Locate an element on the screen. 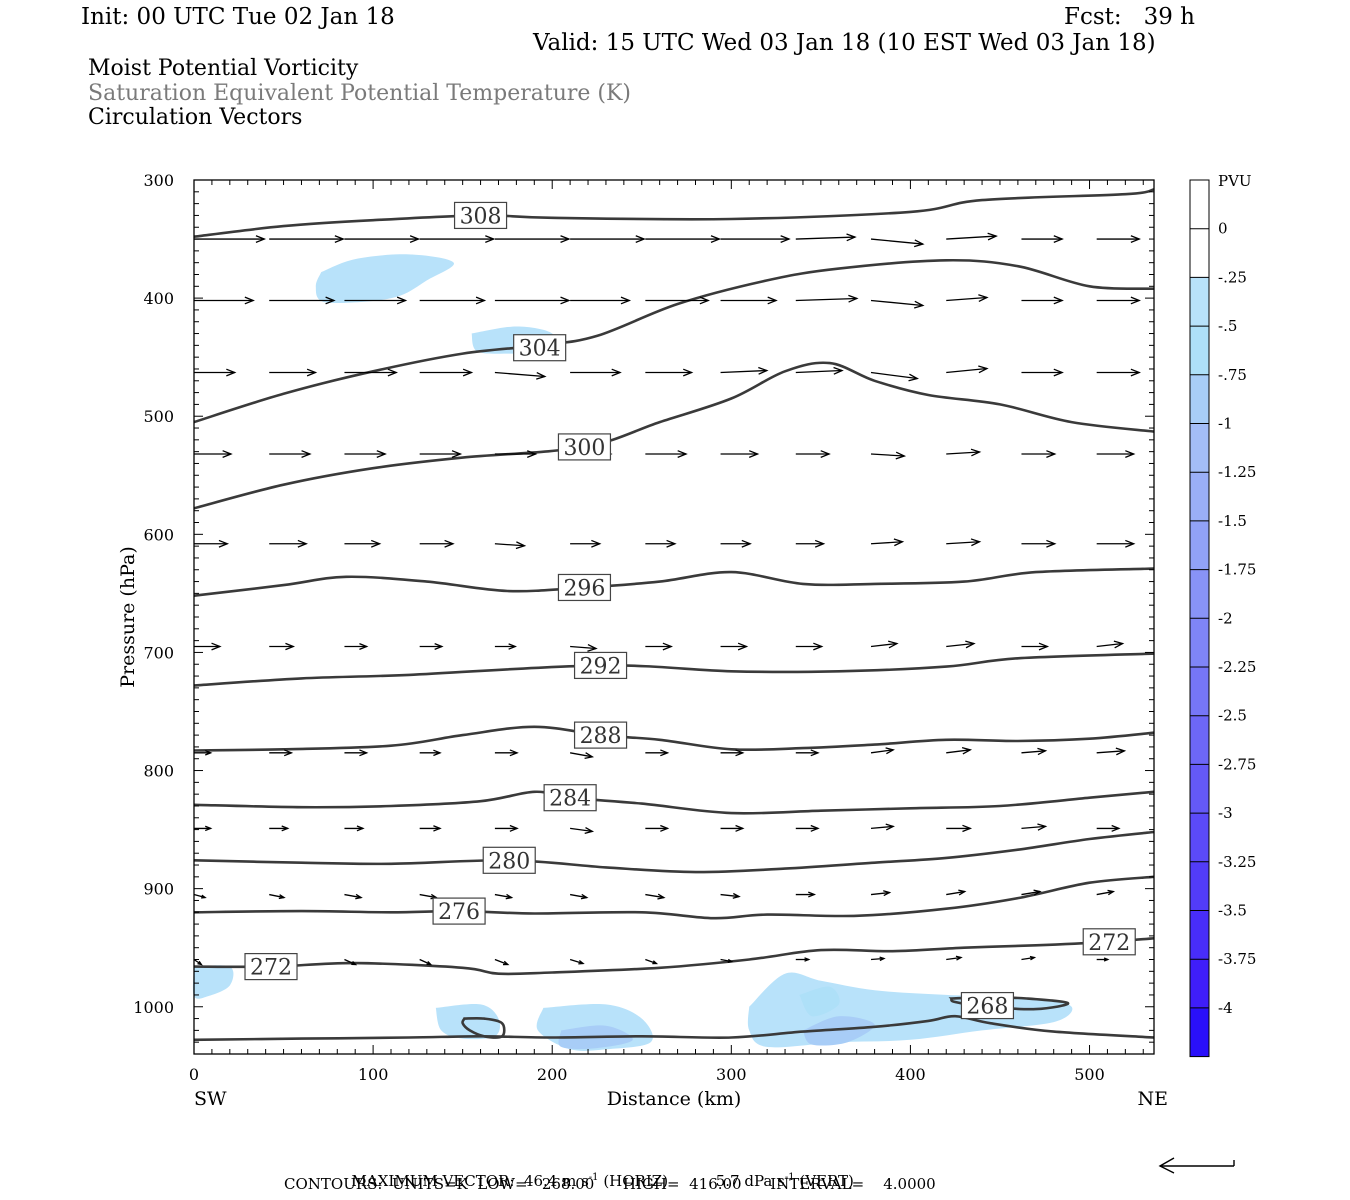  x-axis-label: Distance (km) is located at coordinates (674, 1099).